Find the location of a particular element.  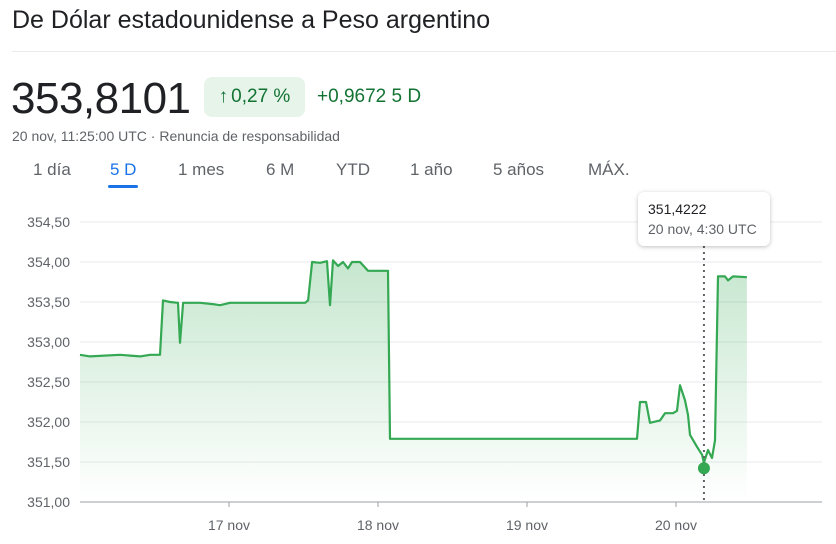

hover-point is located at coordinates (703, 468).